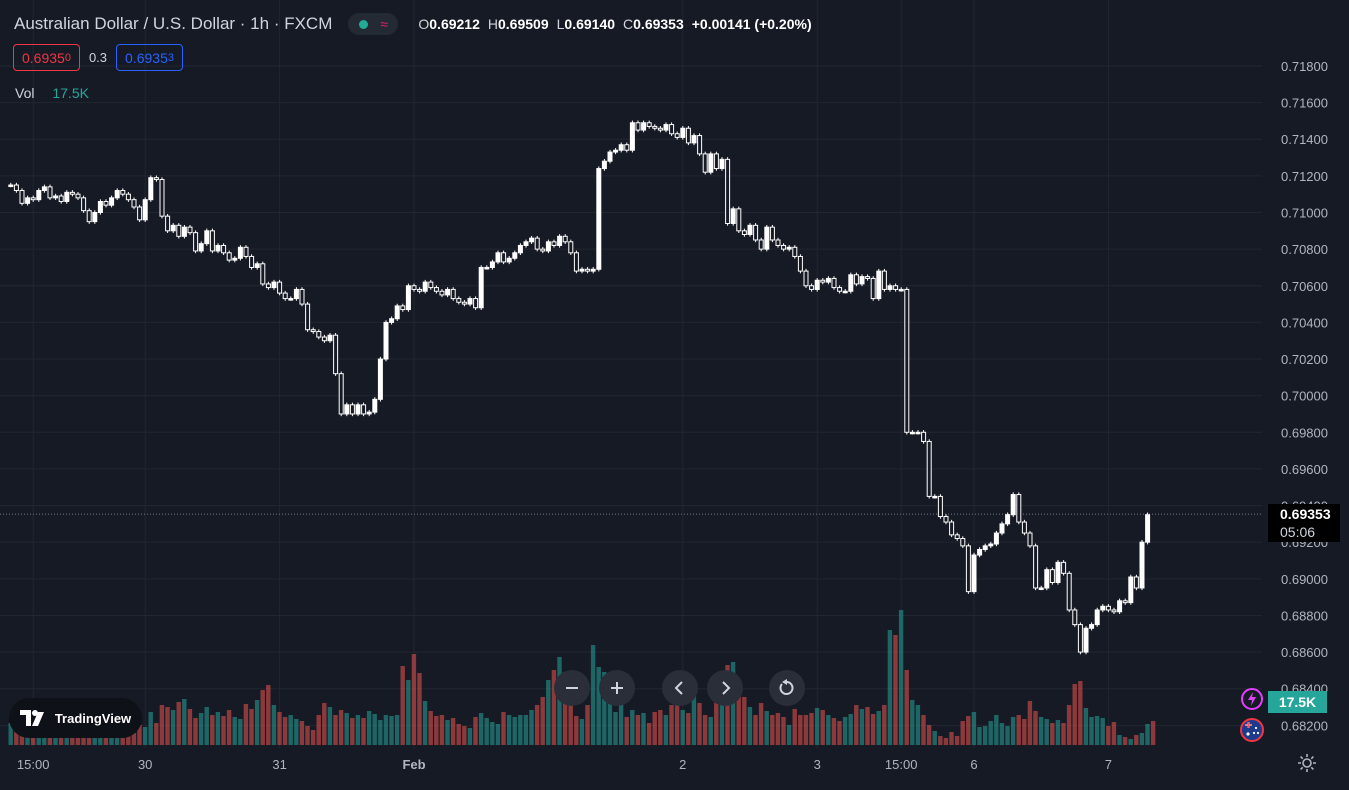 The image size is (1349, 790). What do you see at coordinates (680, 688) in the screenshot?
I see `scroll-left-button` at bounding box center [680, 688].